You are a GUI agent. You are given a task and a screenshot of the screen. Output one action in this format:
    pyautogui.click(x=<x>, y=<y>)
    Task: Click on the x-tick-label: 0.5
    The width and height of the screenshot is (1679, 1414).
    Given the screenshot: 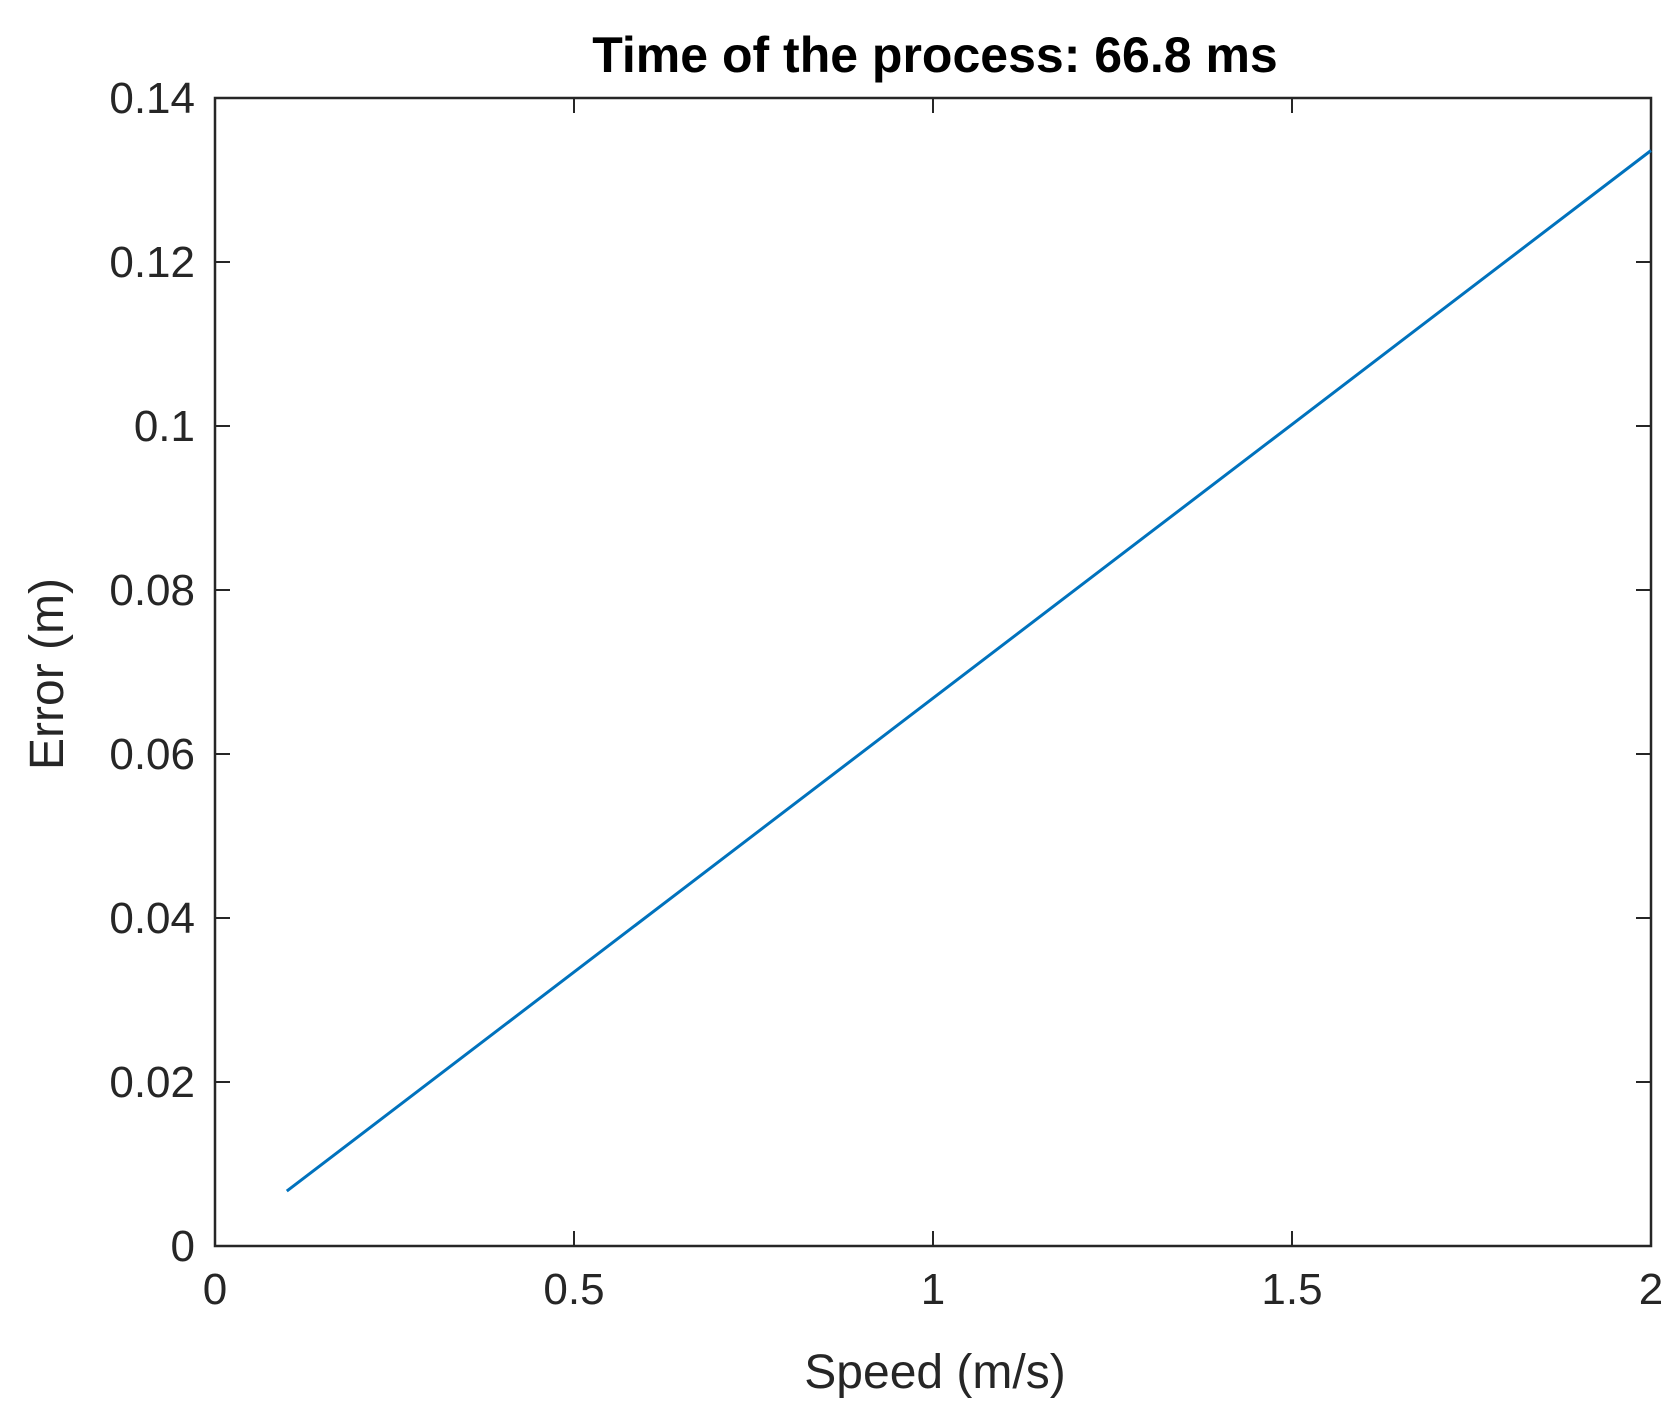 What is the action you would take?
    pyautogui.click(x=573, y=1289)
    